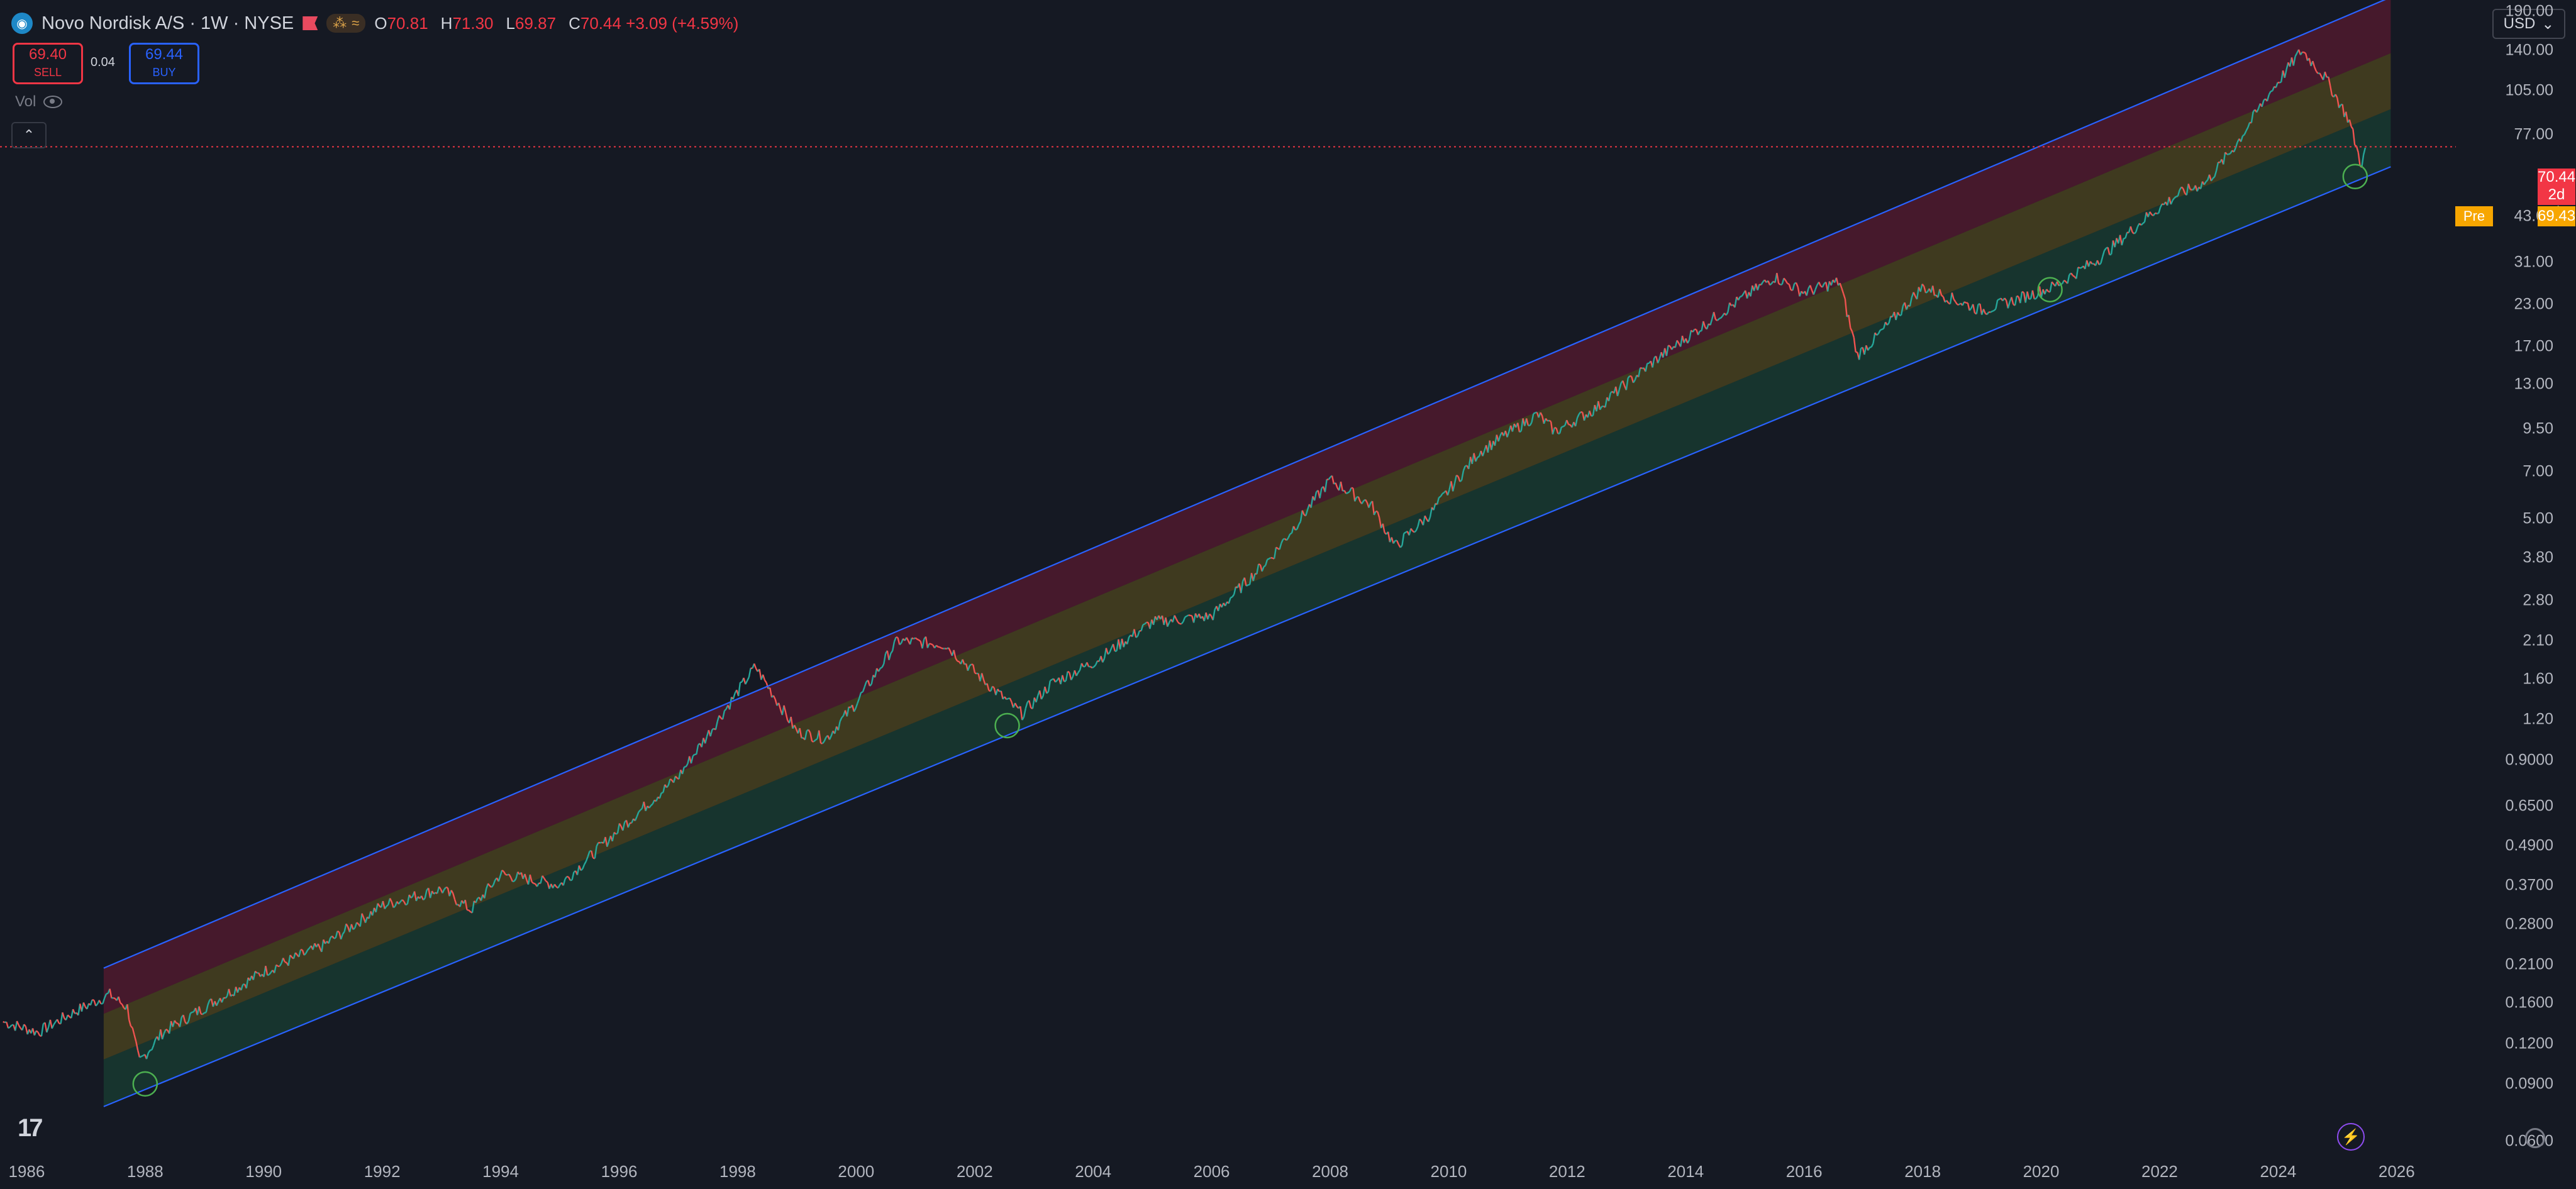 This screenshot has width=2576, height=1189. I want to click on symbol-title: Novo Nordisk A/S · 1W · NYSE, so click(168, 23).